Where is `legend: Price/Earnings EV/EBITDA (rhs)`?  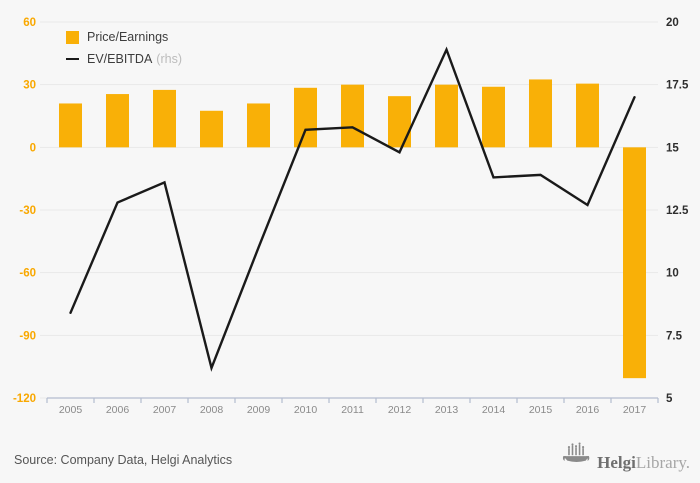 legend: Price/Earnings EV/EBITDA (rhs) is located at coordinates (124, 48).